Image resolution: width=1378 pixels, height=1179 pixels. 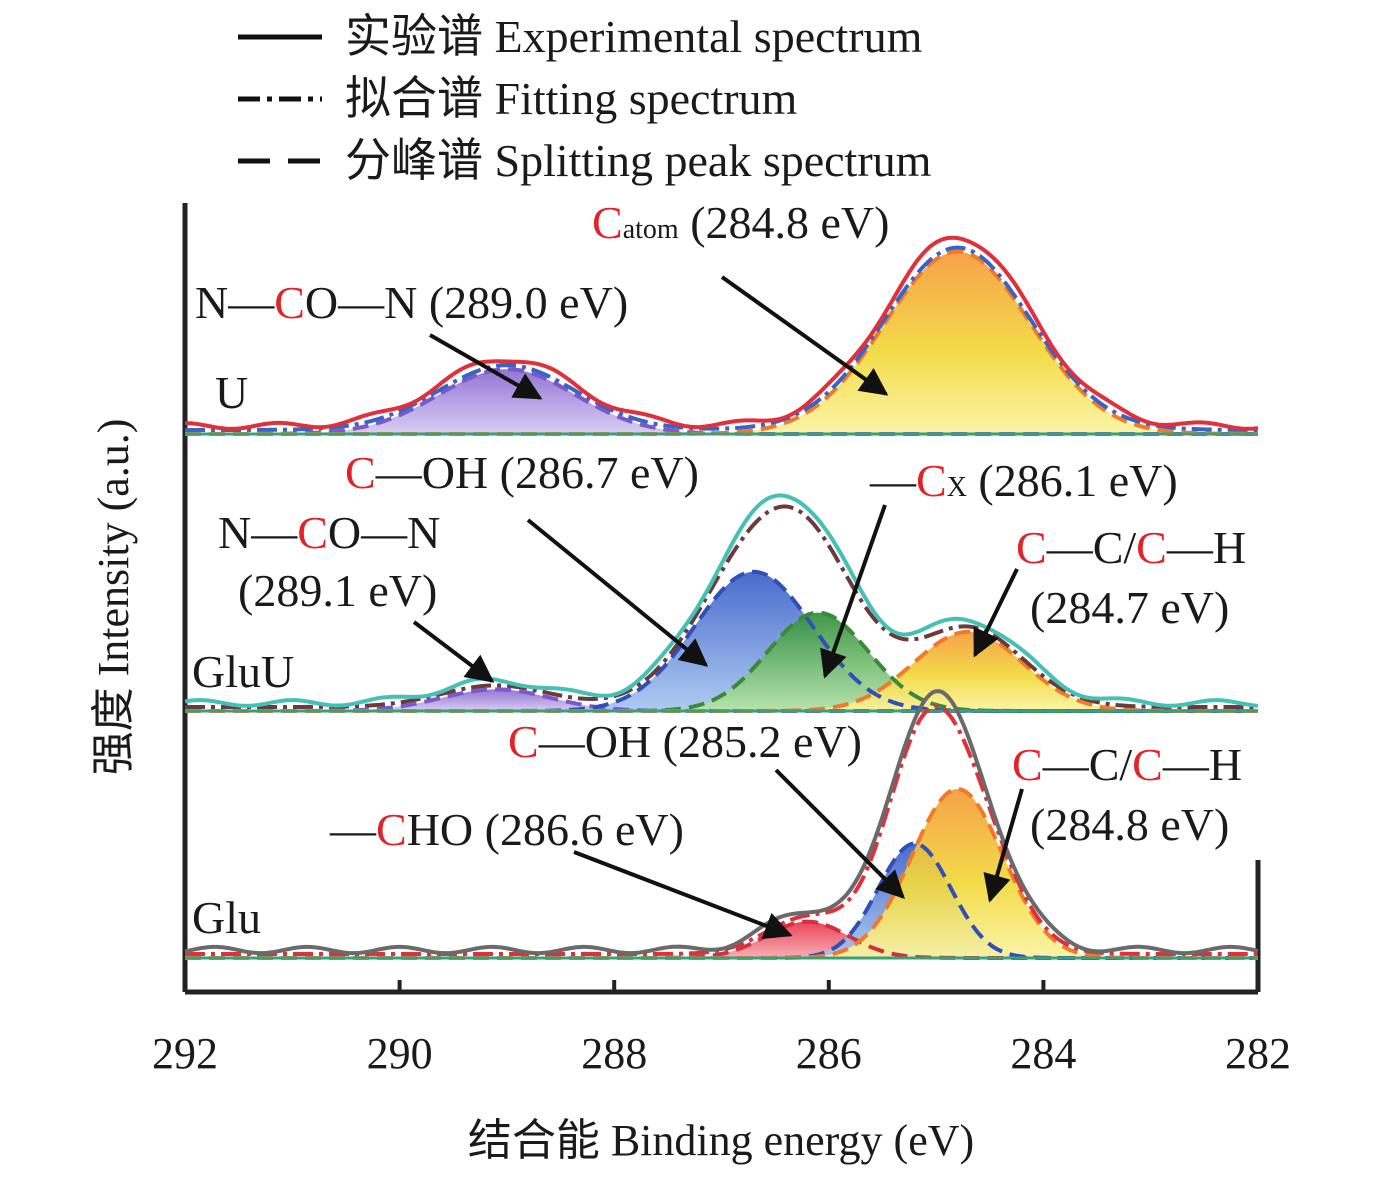 I want to click on peak-outline, so click(x=721, y=900).